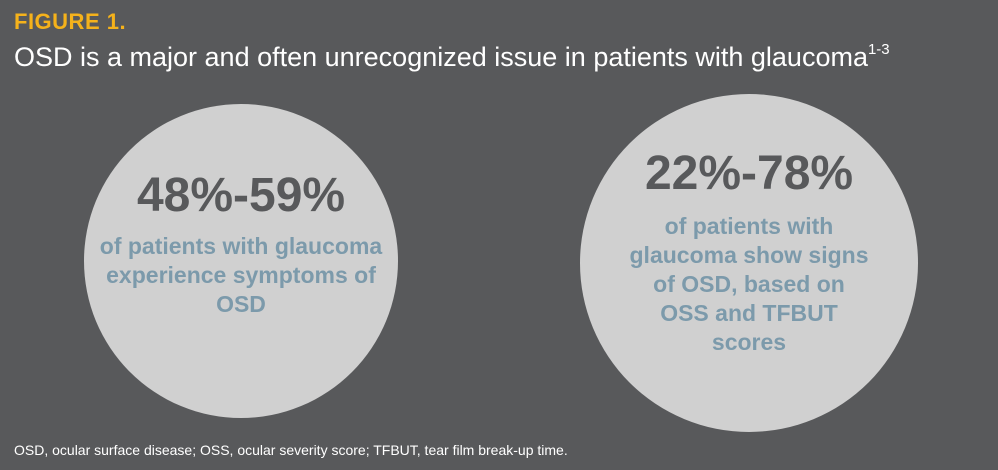 The height and width of the screenshot is (470, 998). I want to click on figure-label: FIGURE 1., so click(70, 21).